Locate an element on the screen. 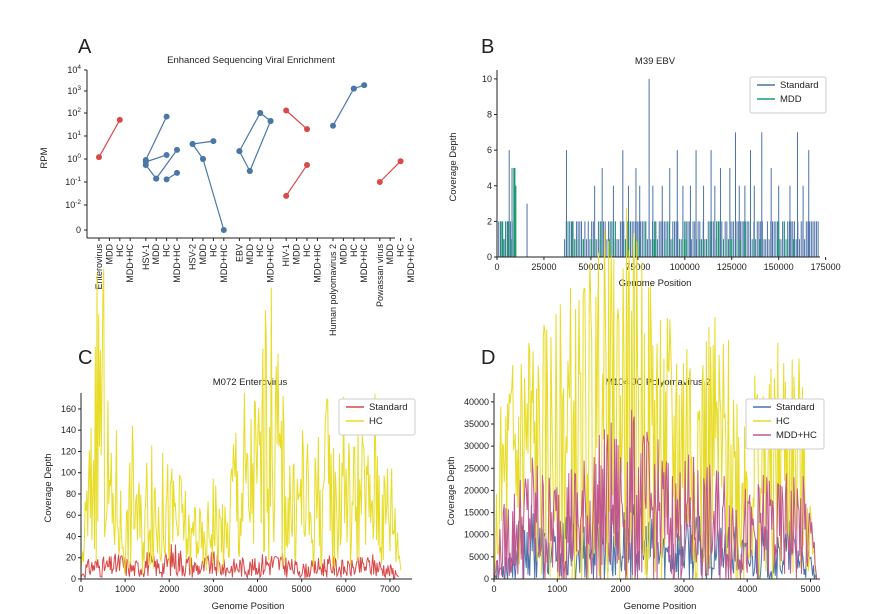  panel-a-y-tick-label: 10⁴ is located at coordinates (74, 69).